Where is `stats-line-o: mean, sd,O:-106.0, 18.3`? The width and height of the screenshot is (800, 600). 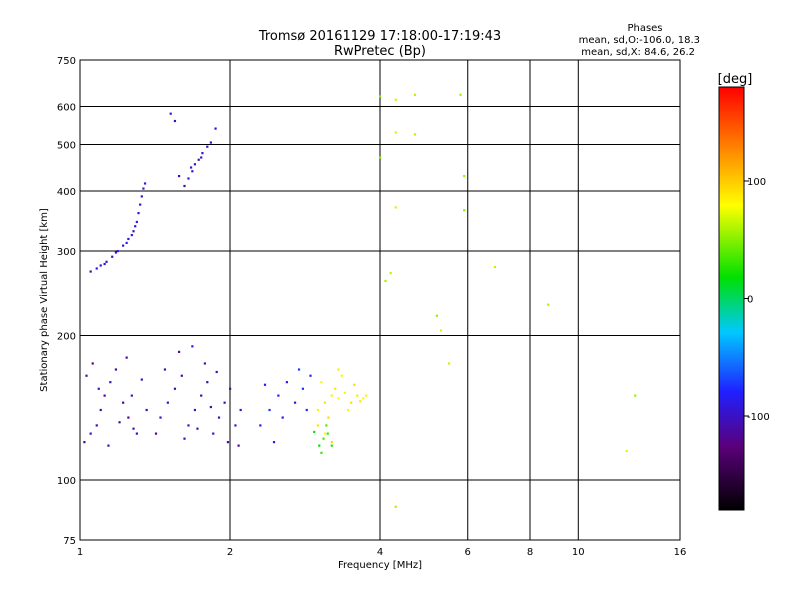 stats-line-o: mean, sd,O:-106.0, 18.3 is located at coordinates (639, 40).